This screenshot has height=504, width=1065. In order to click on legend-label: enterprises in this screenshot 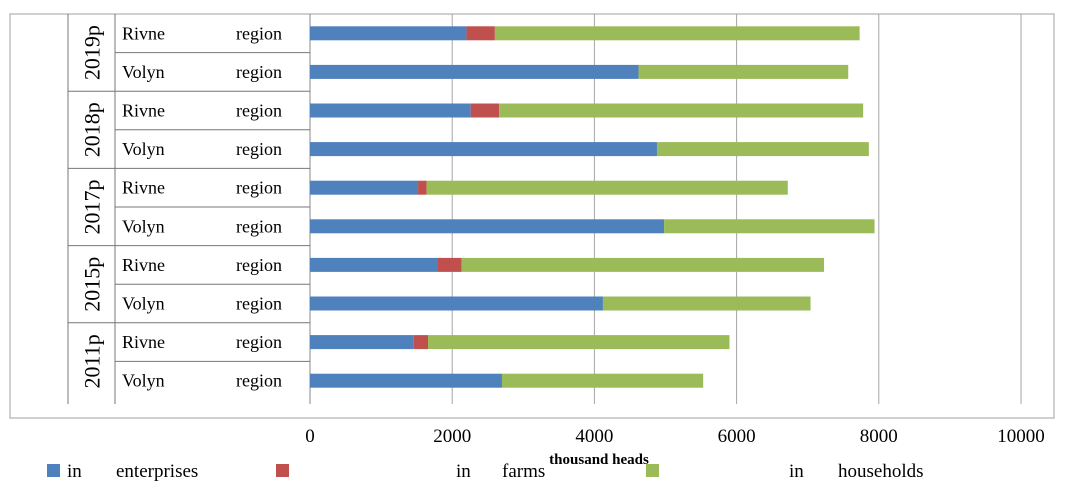, I will do `click(157, 471)`.